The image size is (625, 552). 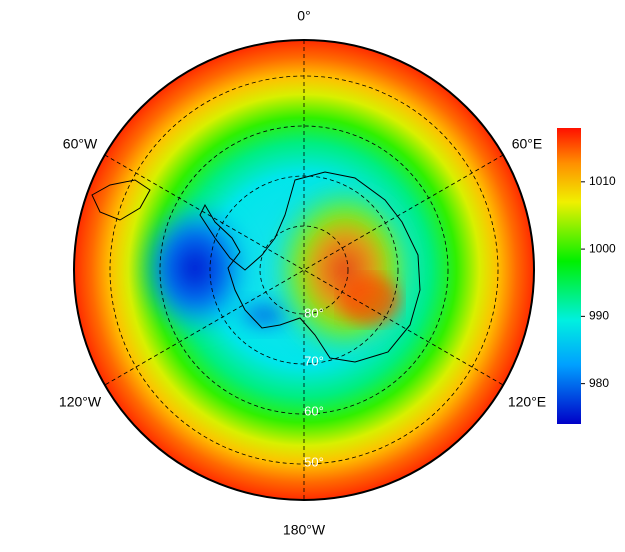 I want to click on colorbar, so click(x=569, y=276).